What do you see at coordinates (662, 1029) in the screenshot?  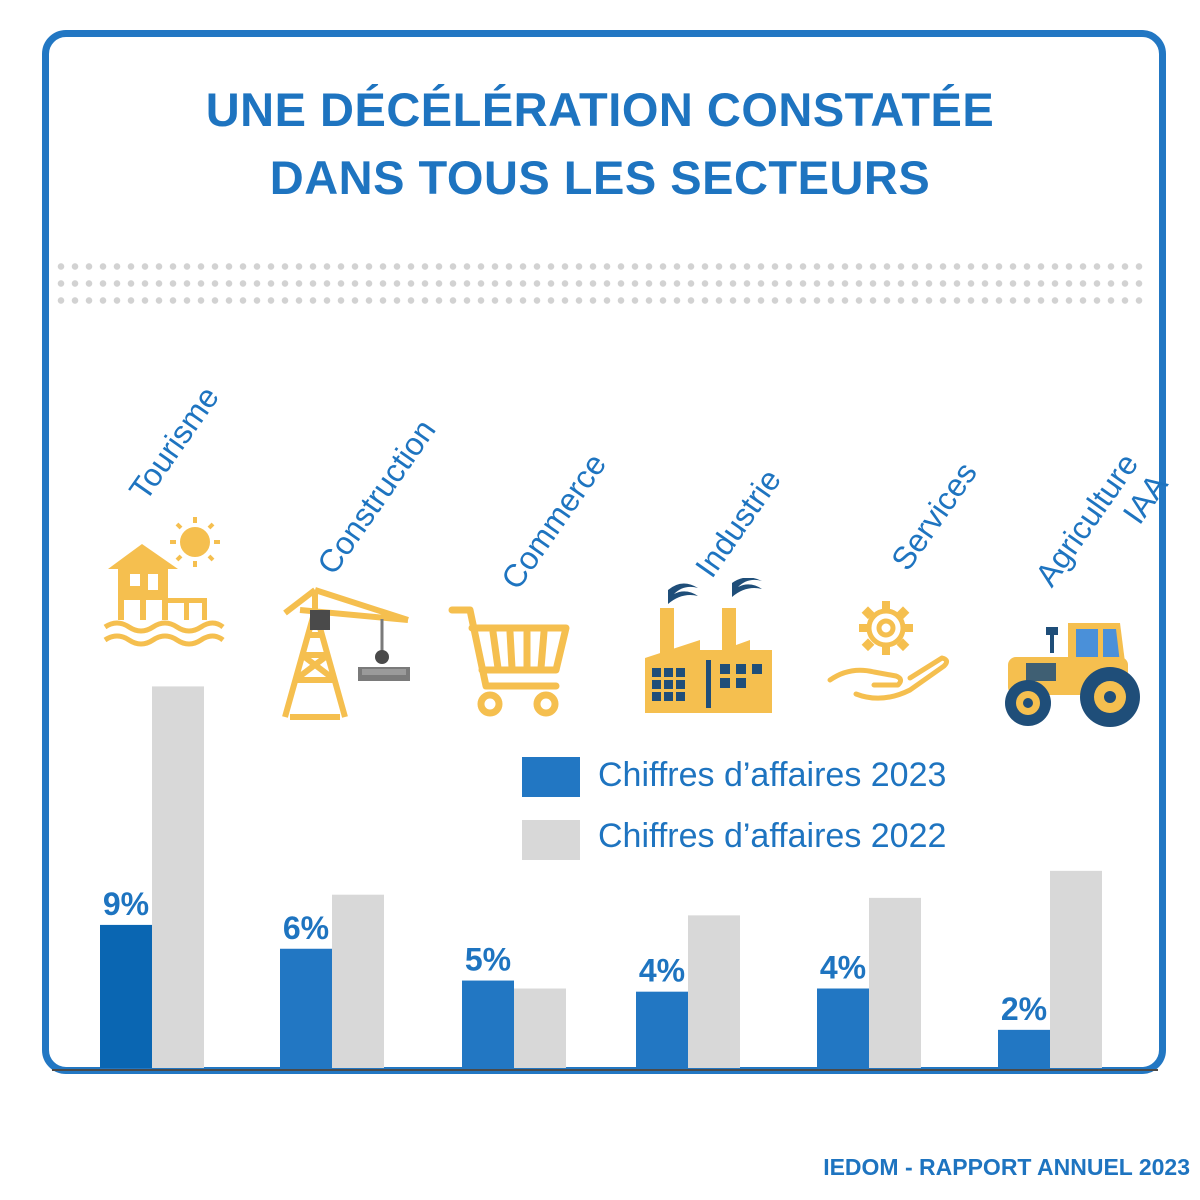 I see `bar-2023-industrie` at bounding box center [662, 1029].